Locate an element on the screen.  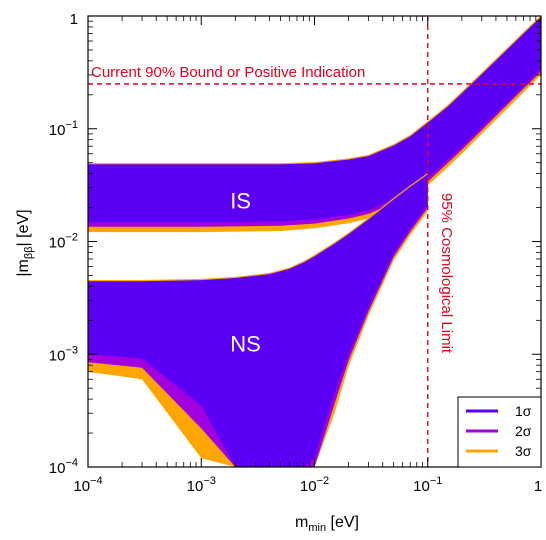
x-tick-label: 10⁻² is located at coordinates (314, 485).